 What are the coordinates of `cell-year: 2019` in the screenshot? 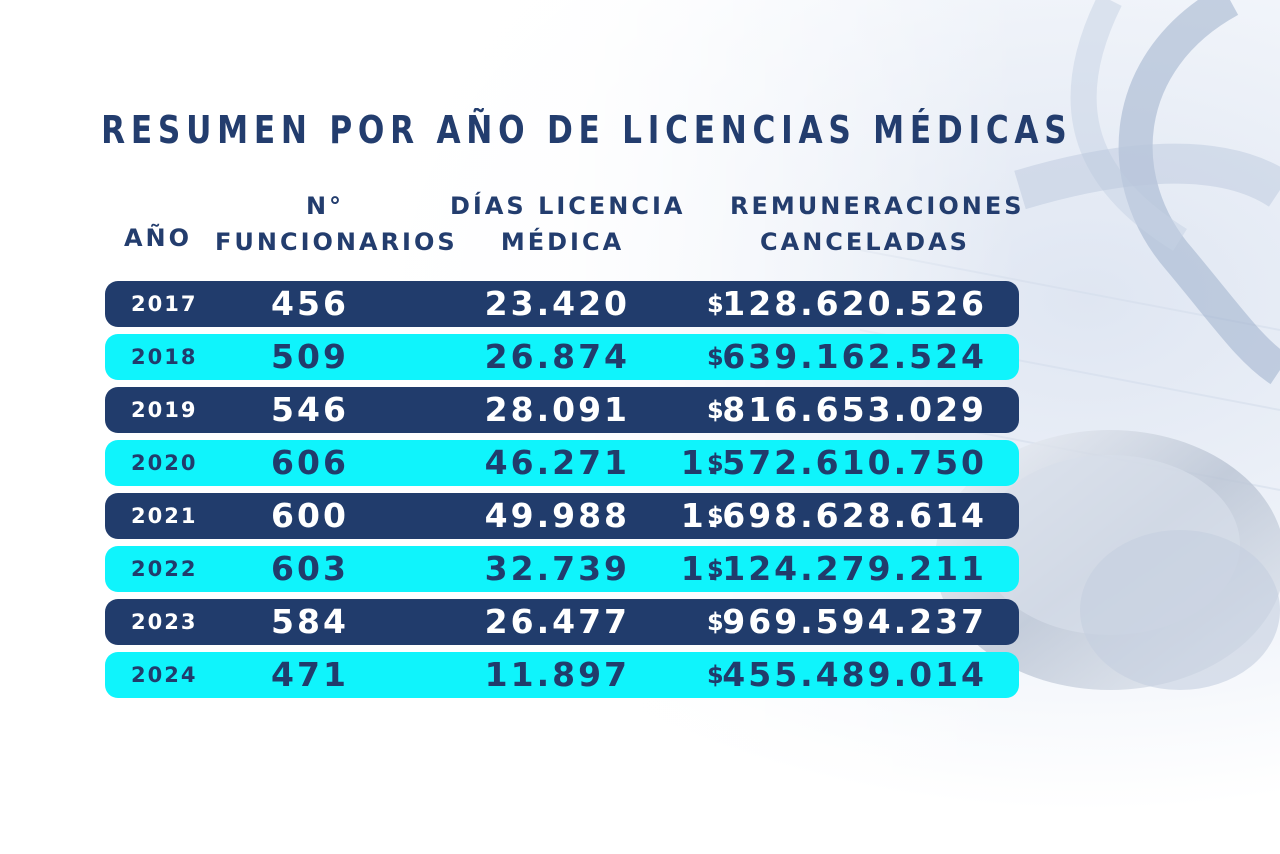 It's located at (164, 410).